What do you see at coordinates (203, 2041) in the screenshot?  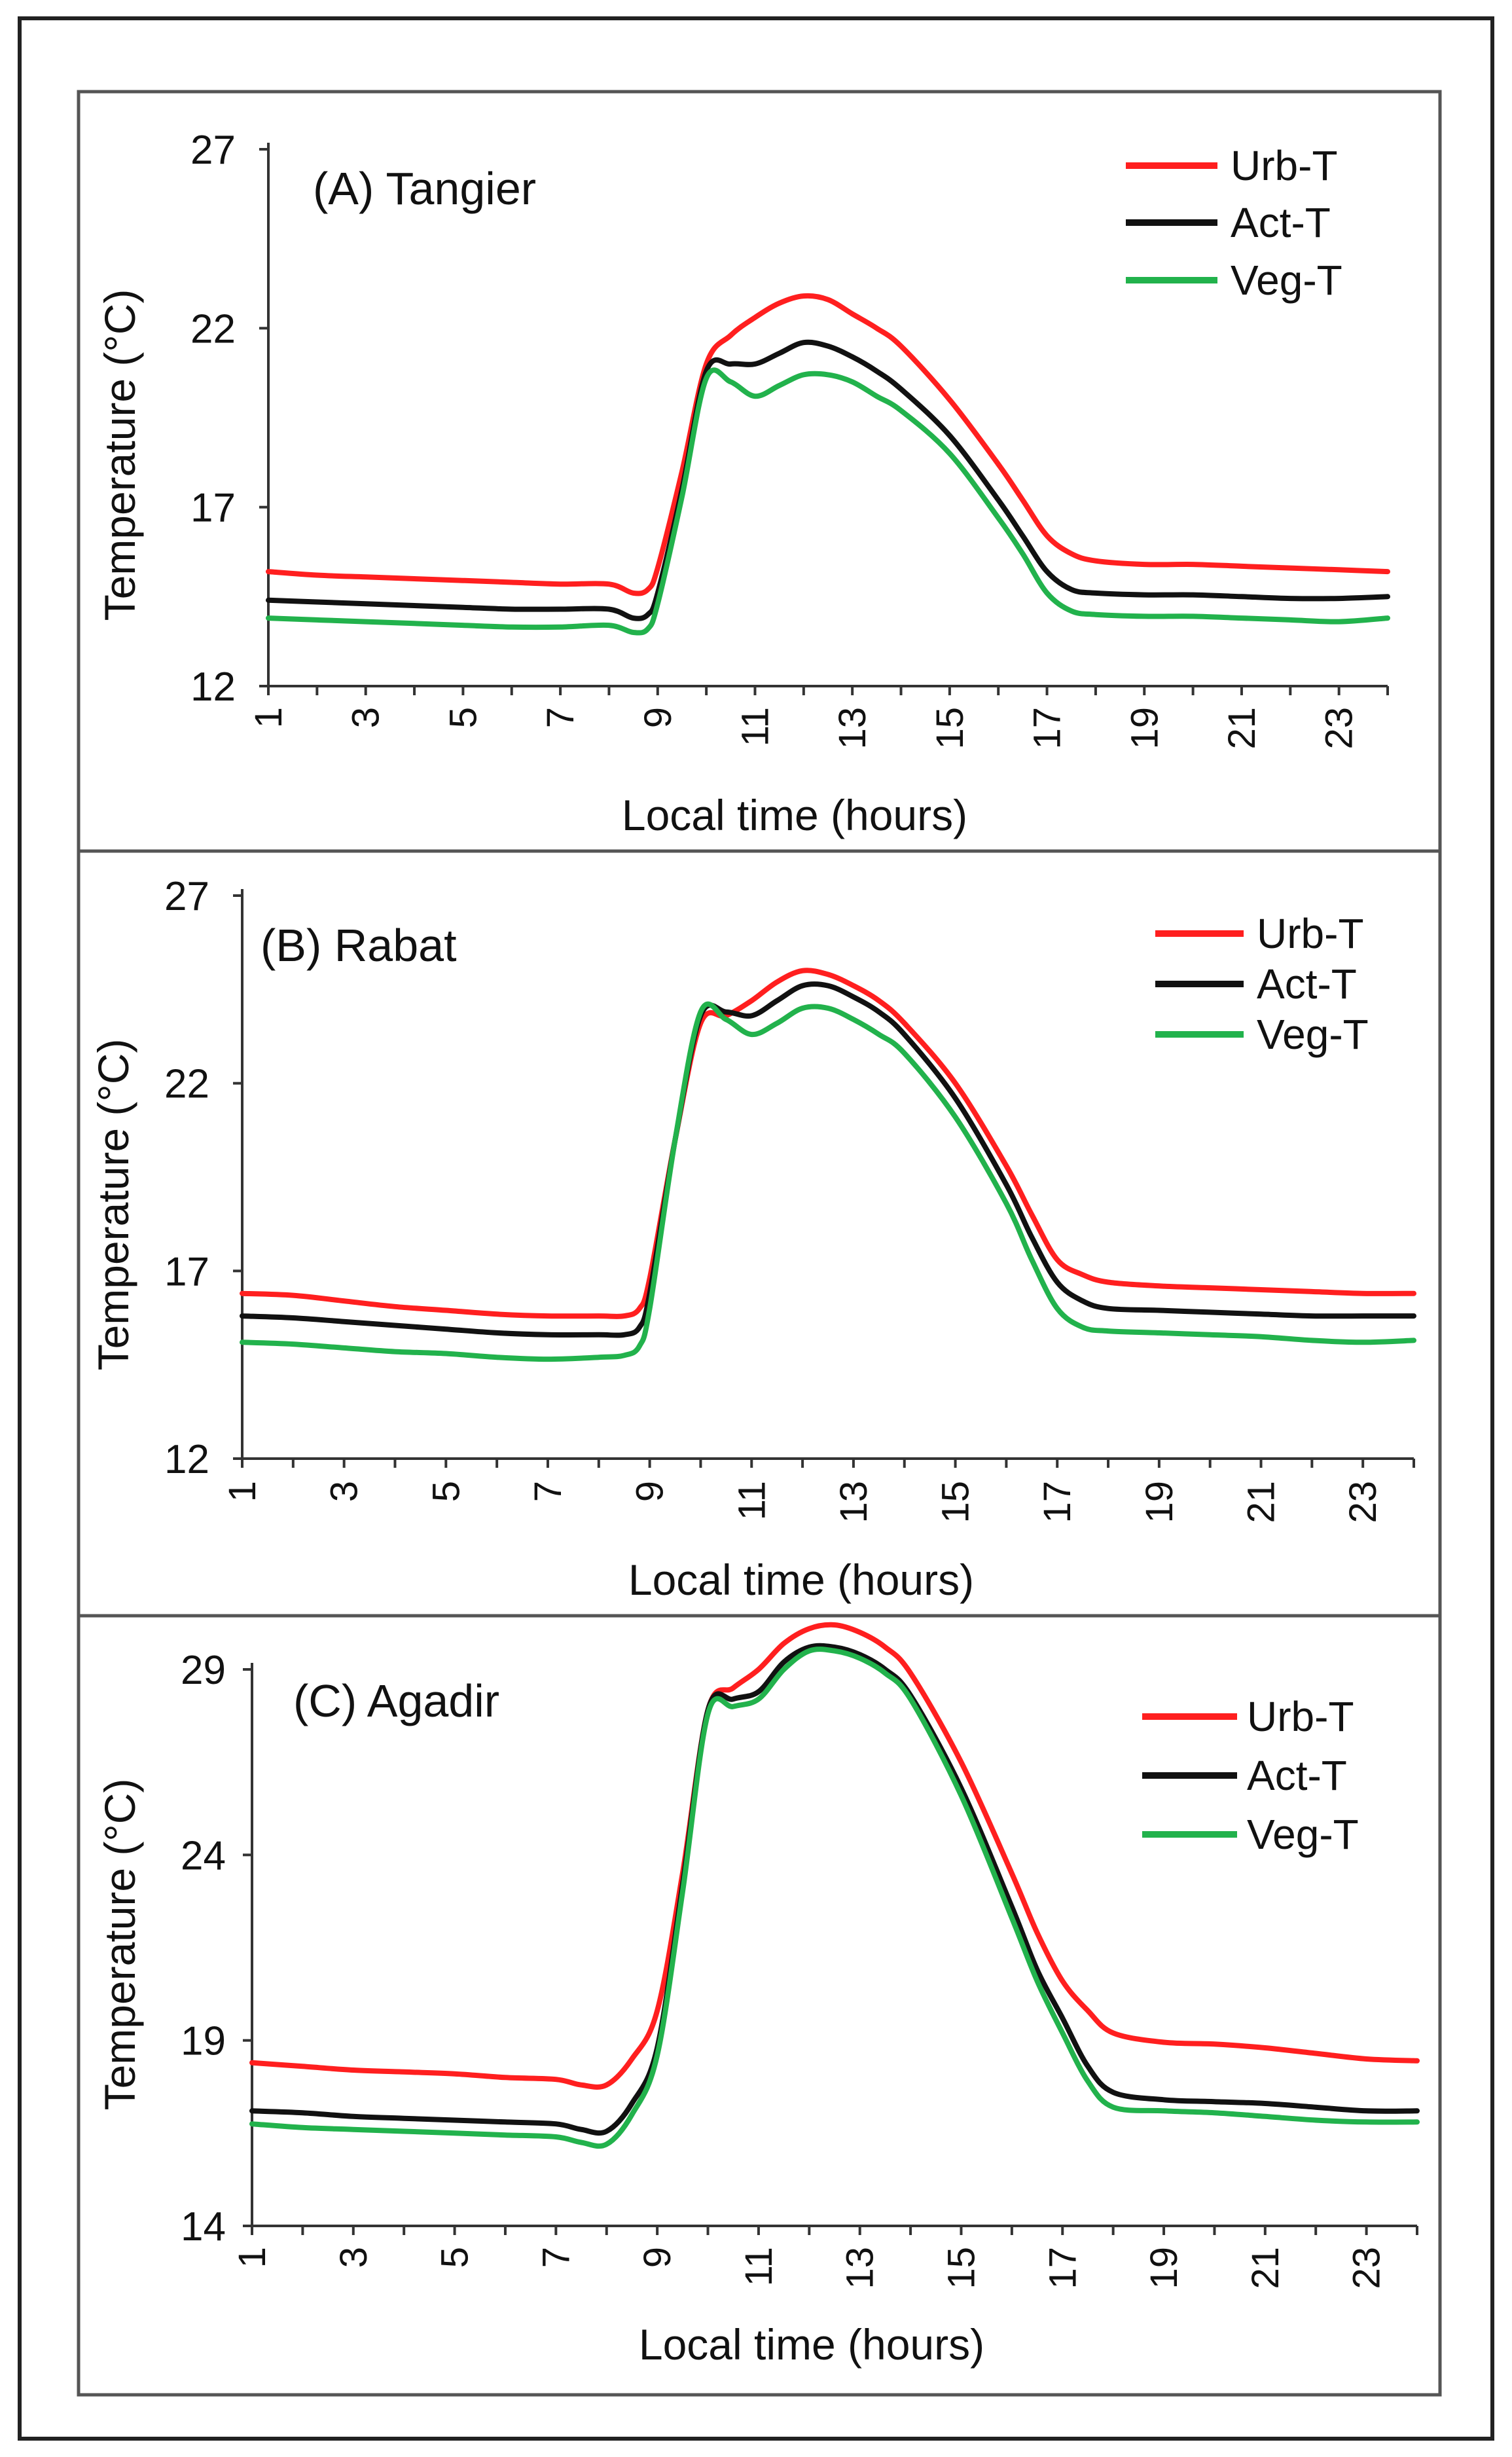 I see `y-tick-label: 19` at bounding box center [203, 2041].